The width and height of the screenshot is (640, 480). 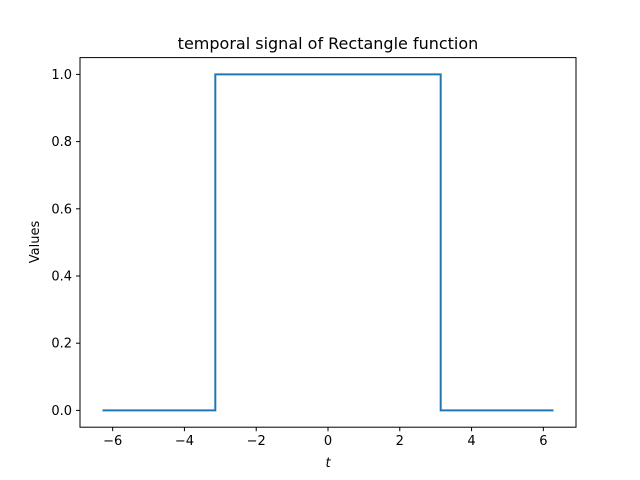 What do you see at coordinates (184, 441) in the screenshot?
I see `x-tick-label: −4` at bounding box center [184, 441].